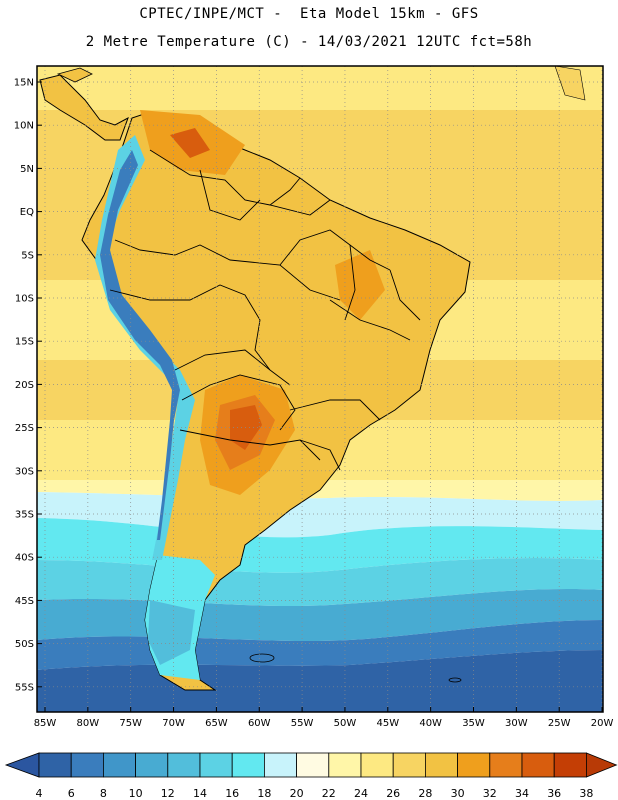  Describe the element at coordinates (136, 793) in the screenshot. I see `colorbar-label: 10` at that location.